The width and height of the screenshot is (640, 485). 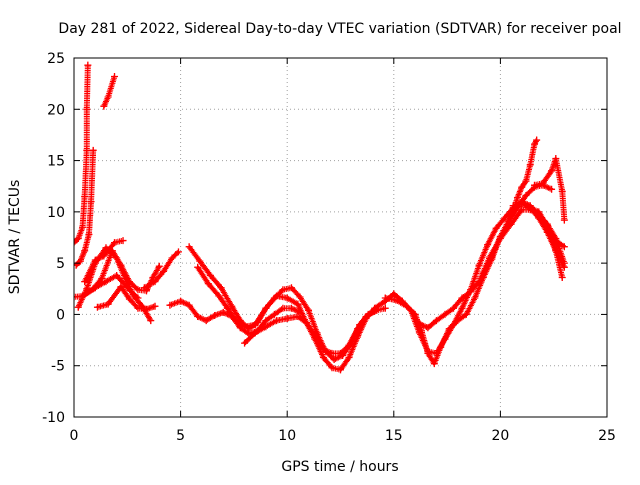 What do you see at coordinates (111, 286) in the screenshot?
I see `series-track-g` at bounding box center [111, 286].